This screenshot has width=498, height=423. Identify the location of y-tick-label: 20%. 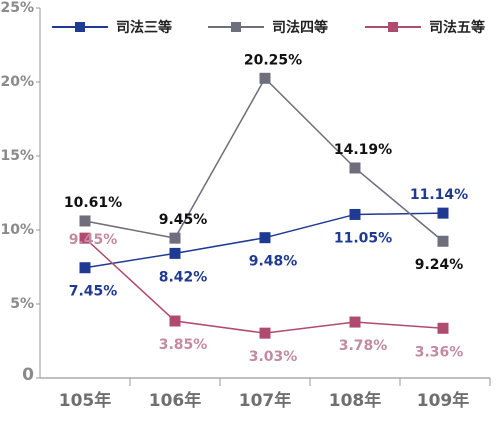
(17, 82).